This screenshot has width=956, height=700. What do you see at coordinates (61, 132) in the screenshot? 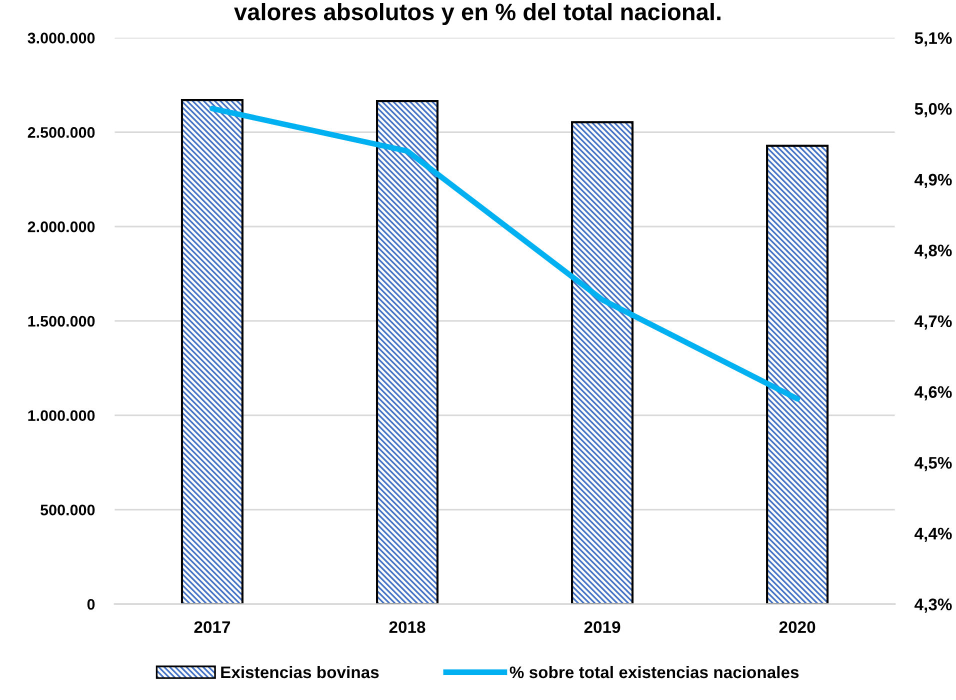
I see `y-tick-label: 2.500.000` at bounding box center [61, 132].